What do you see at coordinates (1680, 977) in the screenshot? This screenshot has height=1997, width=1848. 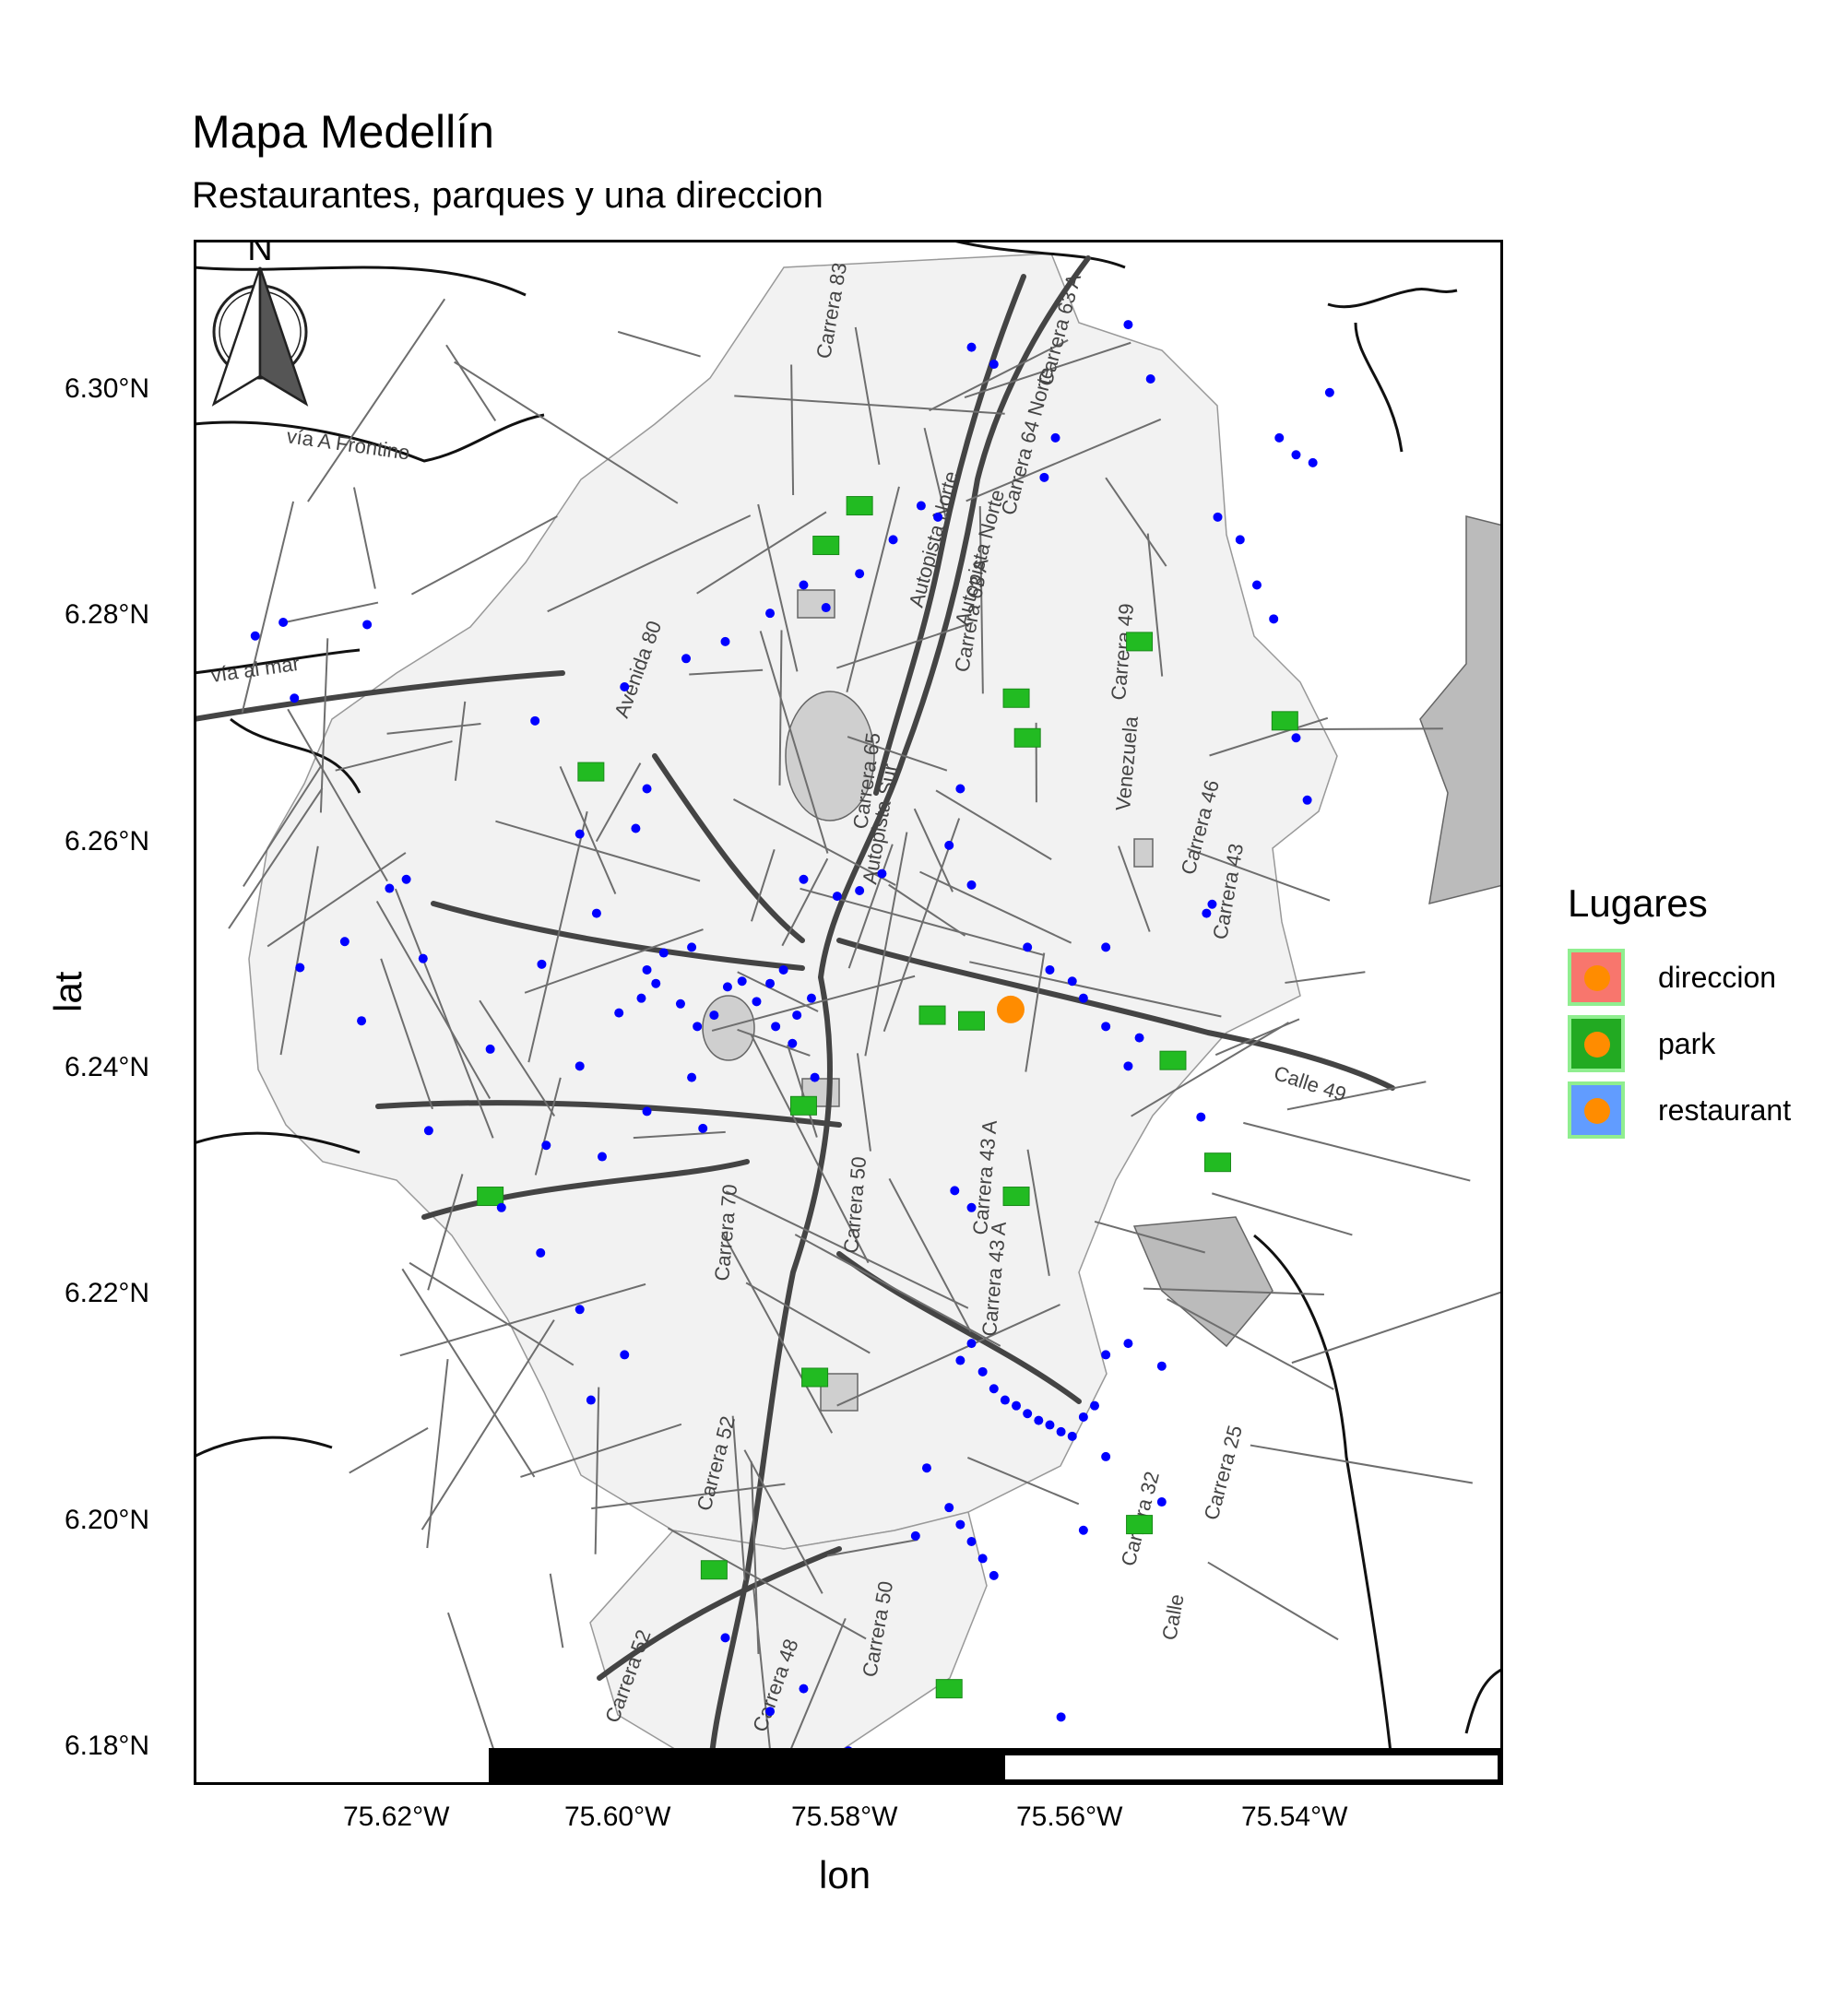 I see `legend-item-direccion: direccion` at bounding box center [1680, 977].